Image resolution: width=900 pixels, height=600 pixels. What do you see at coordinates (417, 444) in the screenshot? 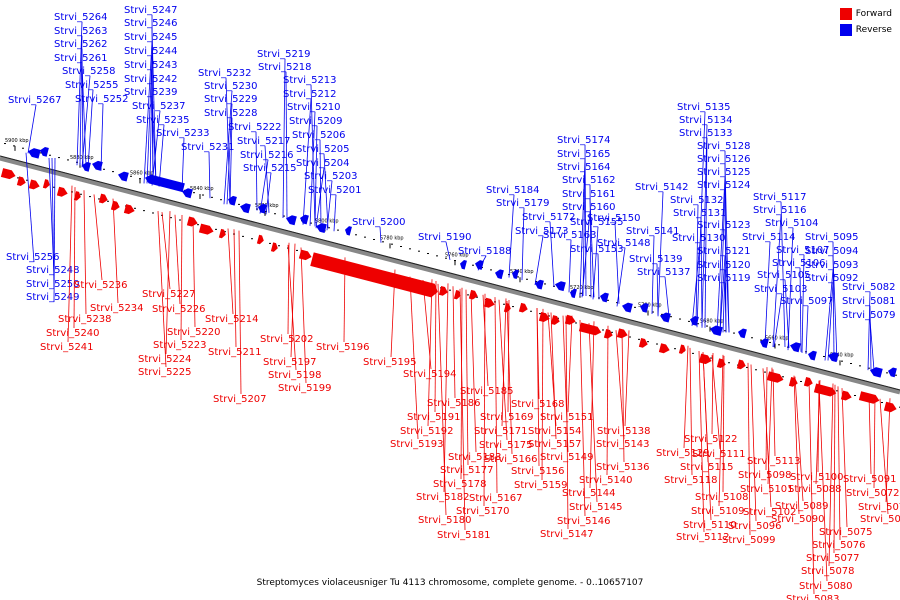
I see `forward-gene-label: Strvi_5193` at bounding box center [417, 444].